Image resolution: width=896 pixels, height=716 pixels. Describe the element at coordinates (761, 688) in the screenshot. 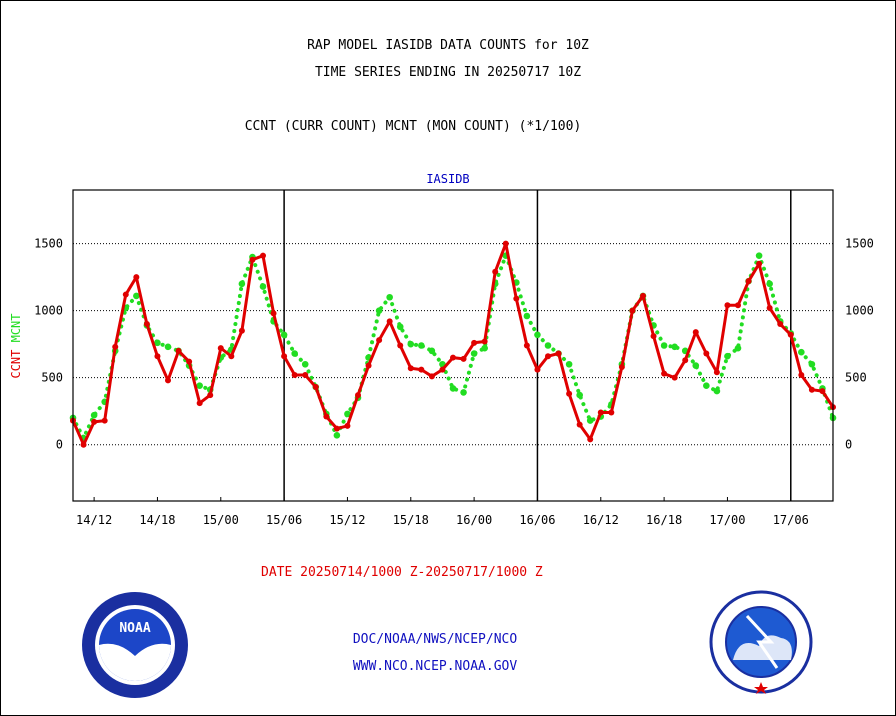

I see `nws-star-icon` at that location.